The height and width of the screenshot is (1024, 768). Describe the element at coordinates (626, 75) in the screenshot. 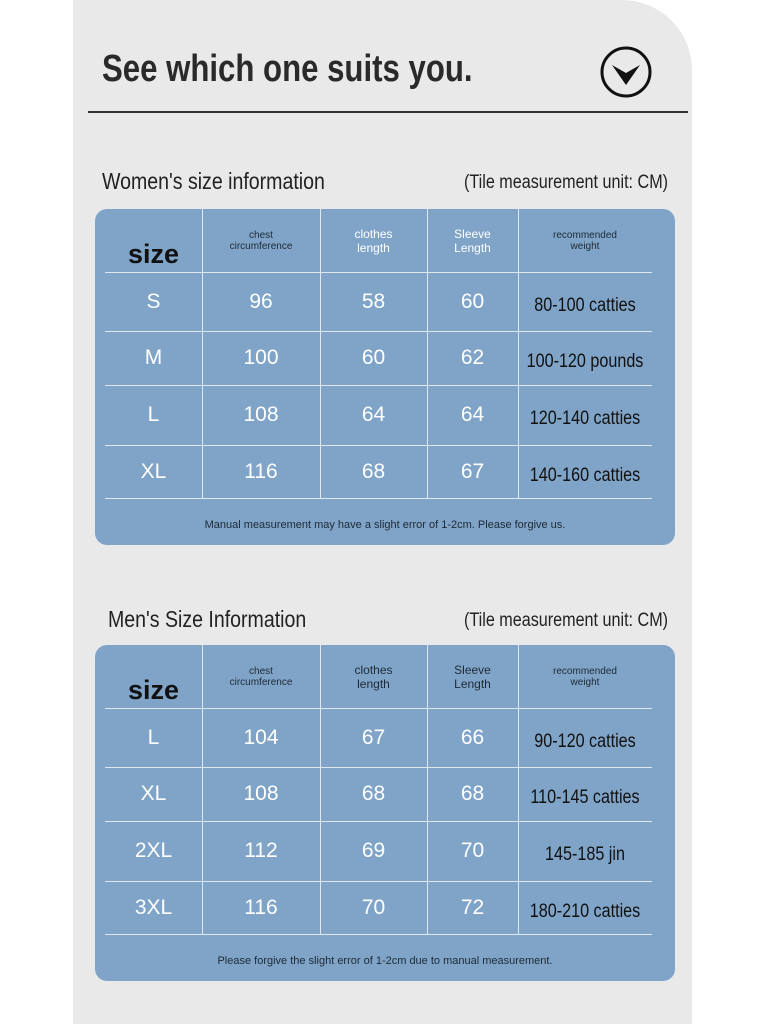

I see `icon-chevron` at that location.